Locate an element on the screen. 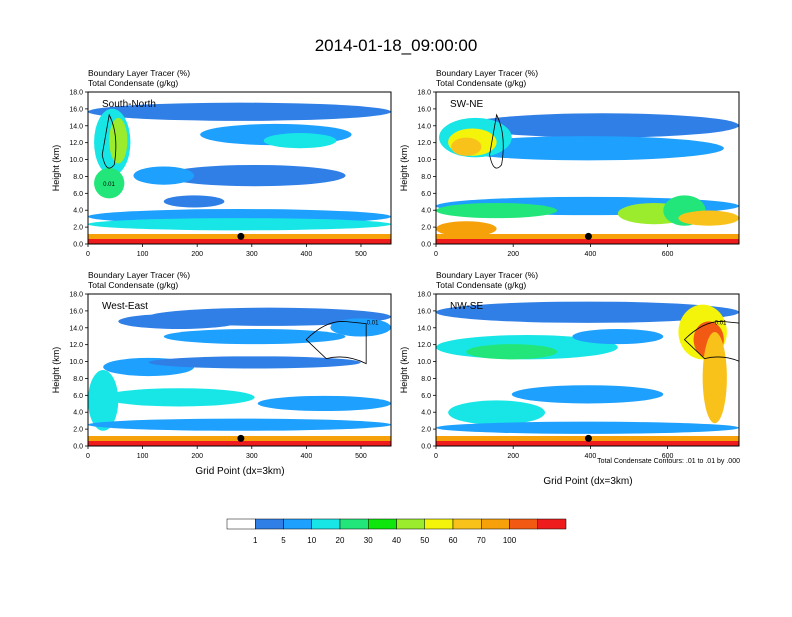 This screenshot has width=792, height=617. colorbar-label: 50 is located at coordinates (424, 540).